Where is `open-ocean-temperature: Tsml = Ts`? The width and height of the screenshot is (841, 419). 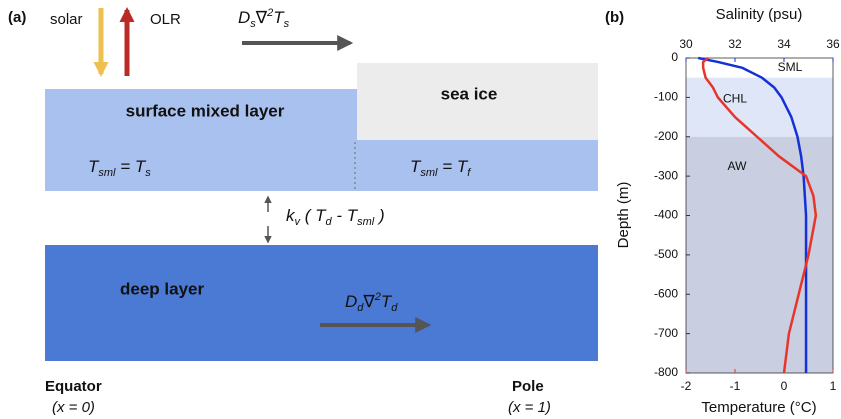
open-ocean-temperature: Tsml = Ts is located at coordinates (119, 167).